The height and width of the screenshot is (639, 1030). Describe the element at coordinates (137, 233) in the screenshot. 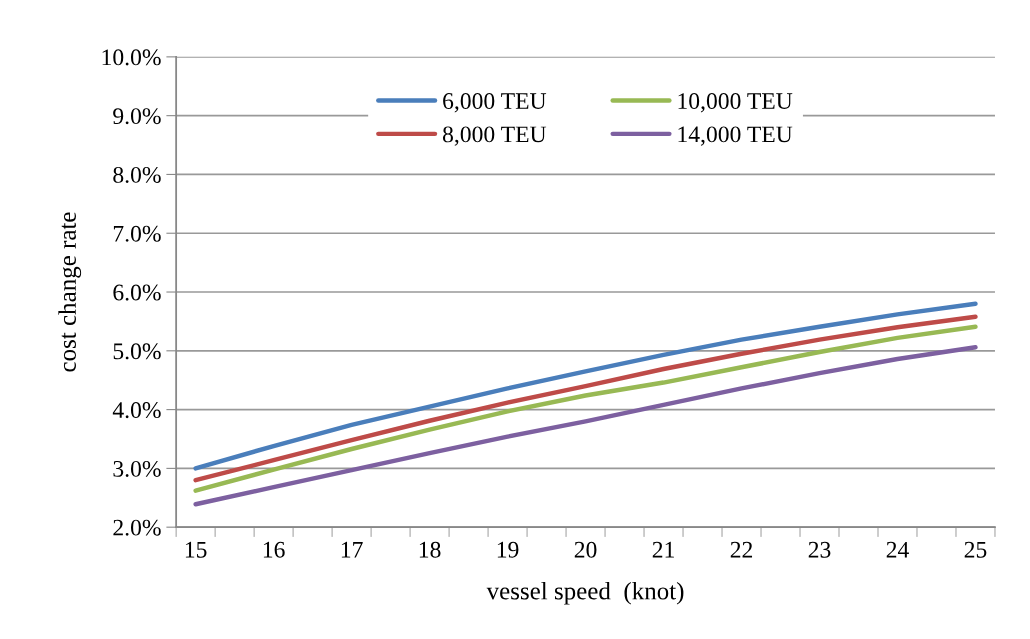

I see `y-tick-label: 7.0%` at that location.